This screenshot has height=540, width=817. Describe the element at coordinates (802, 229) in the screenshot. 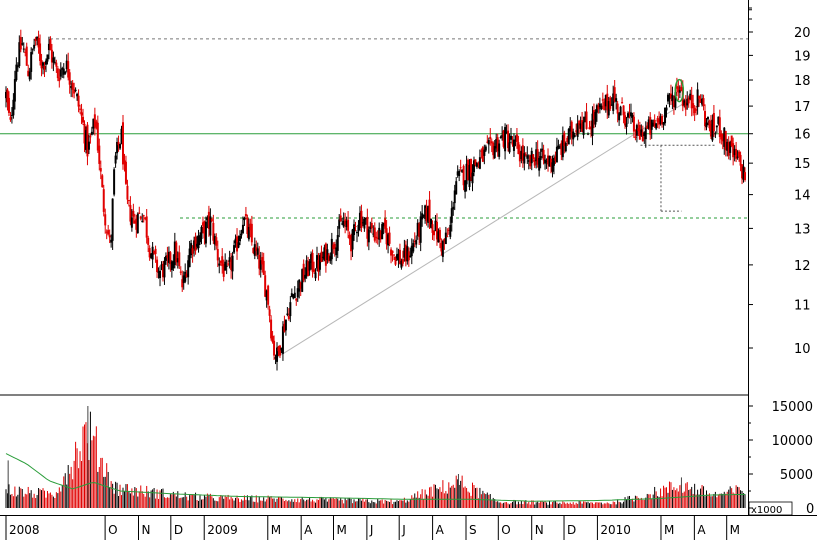

I see `price-y-tick-label: 13` at that location.